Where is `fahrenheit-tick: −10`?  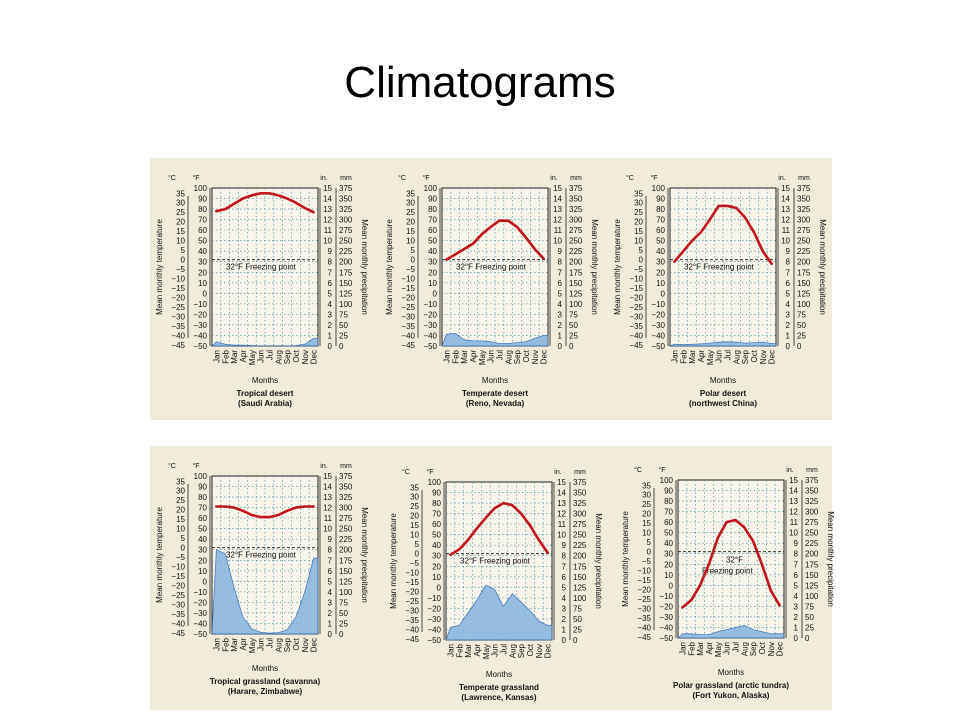 fahrenheit-tick: −10 is located at coordinates (658, 304).